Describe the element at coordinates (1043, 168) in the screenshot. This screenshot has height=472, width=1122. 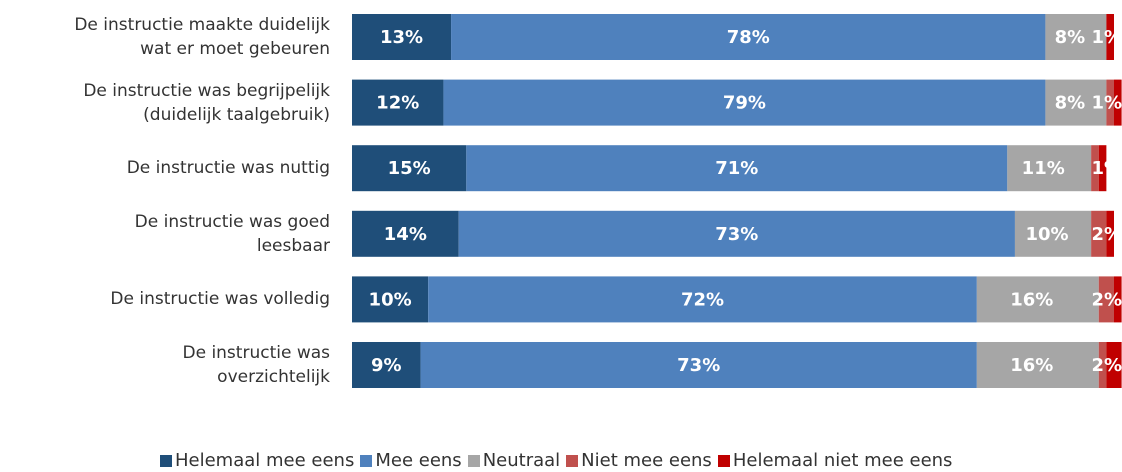
I see `value-label: 11%` at that location.